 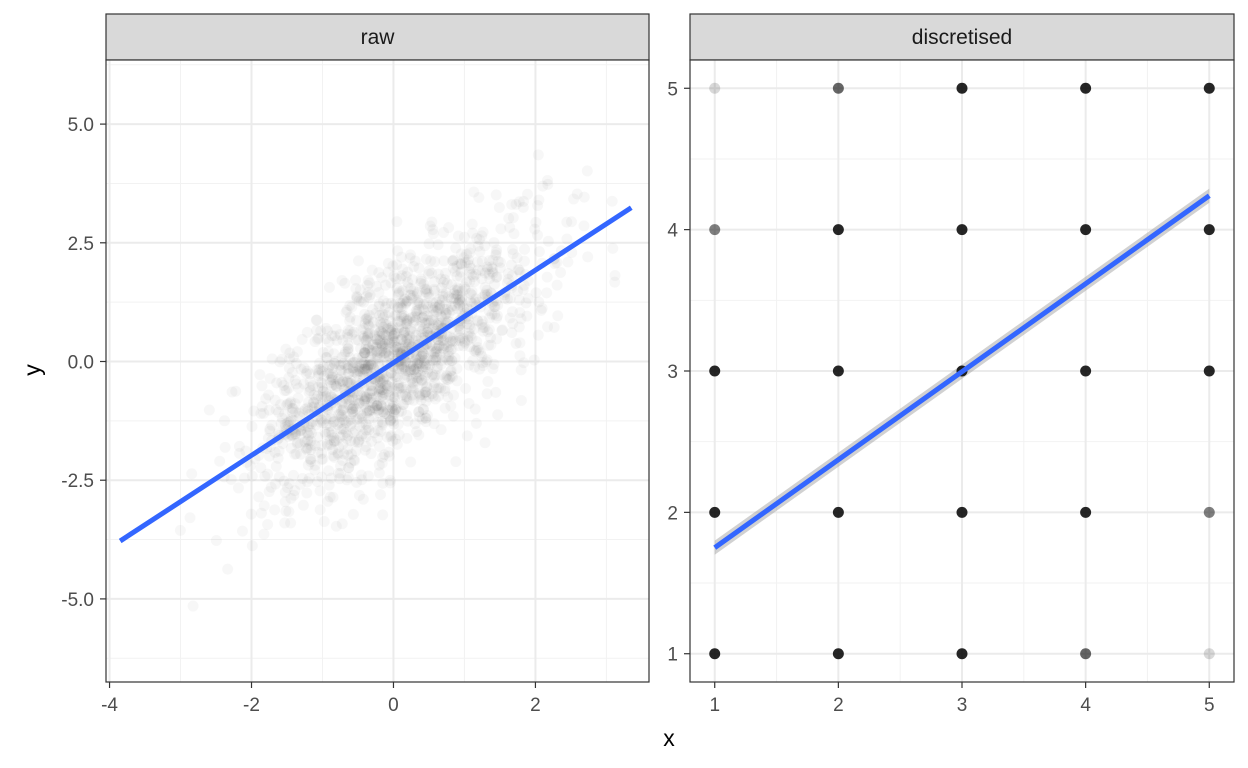 What do you see at coordinates (714, 705) in the screenshot?
I see `x-tick-label-discretised: 1` at bounding box center [714, 705].